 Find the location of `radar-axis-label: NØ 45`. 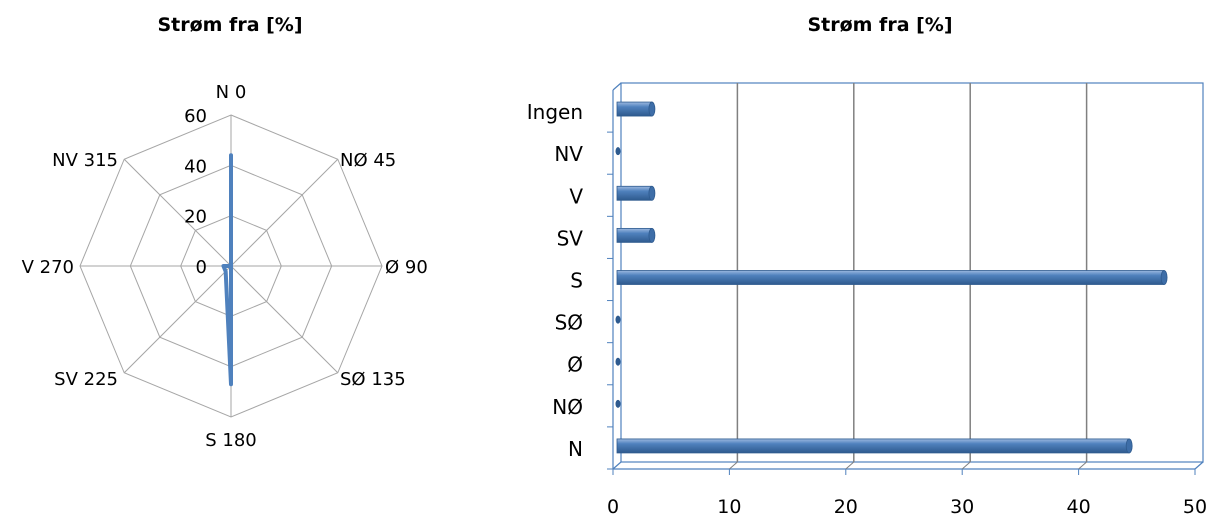

radar-axis-label: NØ 45 is located at coordinates (368, 160).